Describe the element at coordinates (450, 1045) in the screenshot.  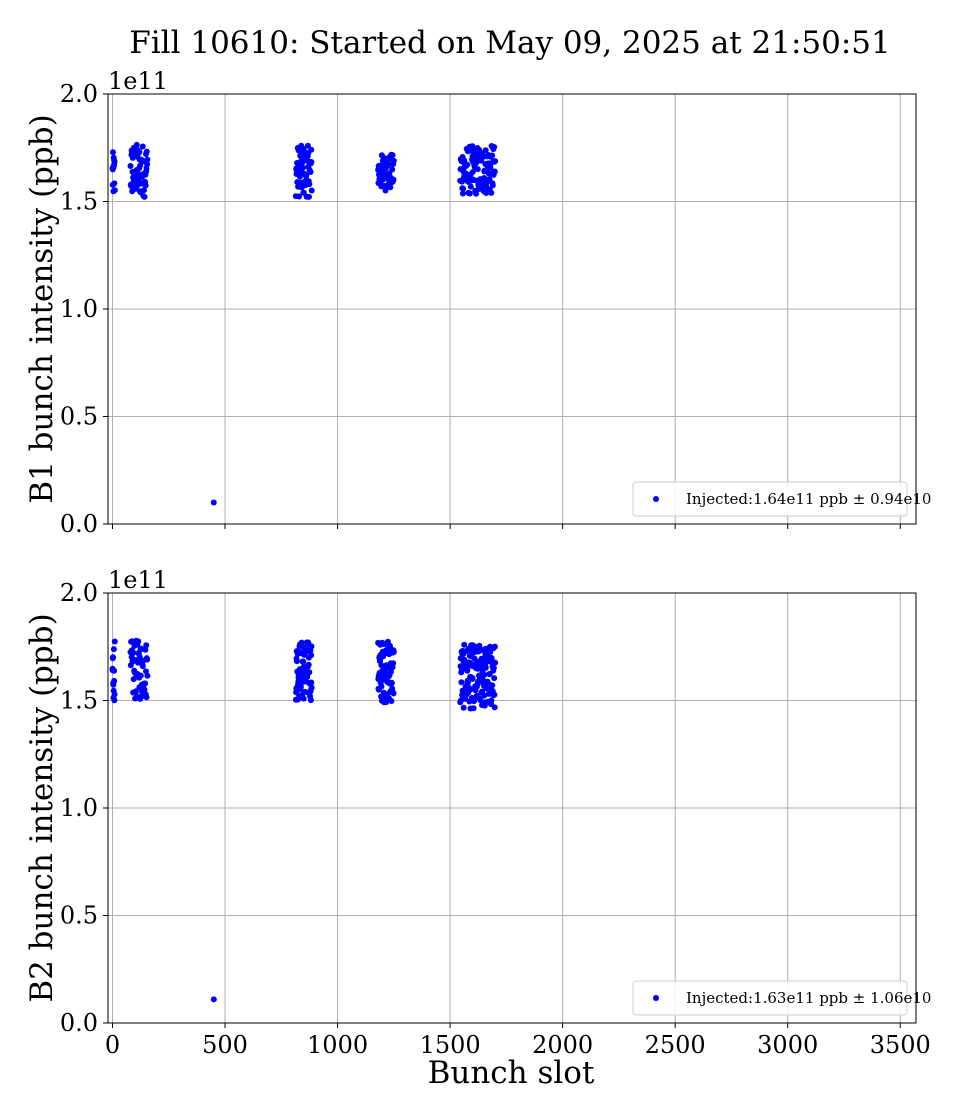
I see `x-tick-label: 1500` at that location.